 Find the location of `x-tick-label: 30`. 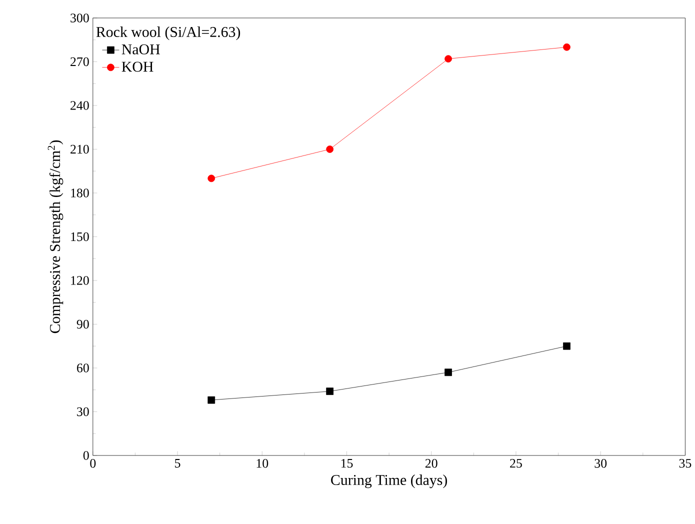

x-tick-label: 30 is located at coordinates (600, 463).